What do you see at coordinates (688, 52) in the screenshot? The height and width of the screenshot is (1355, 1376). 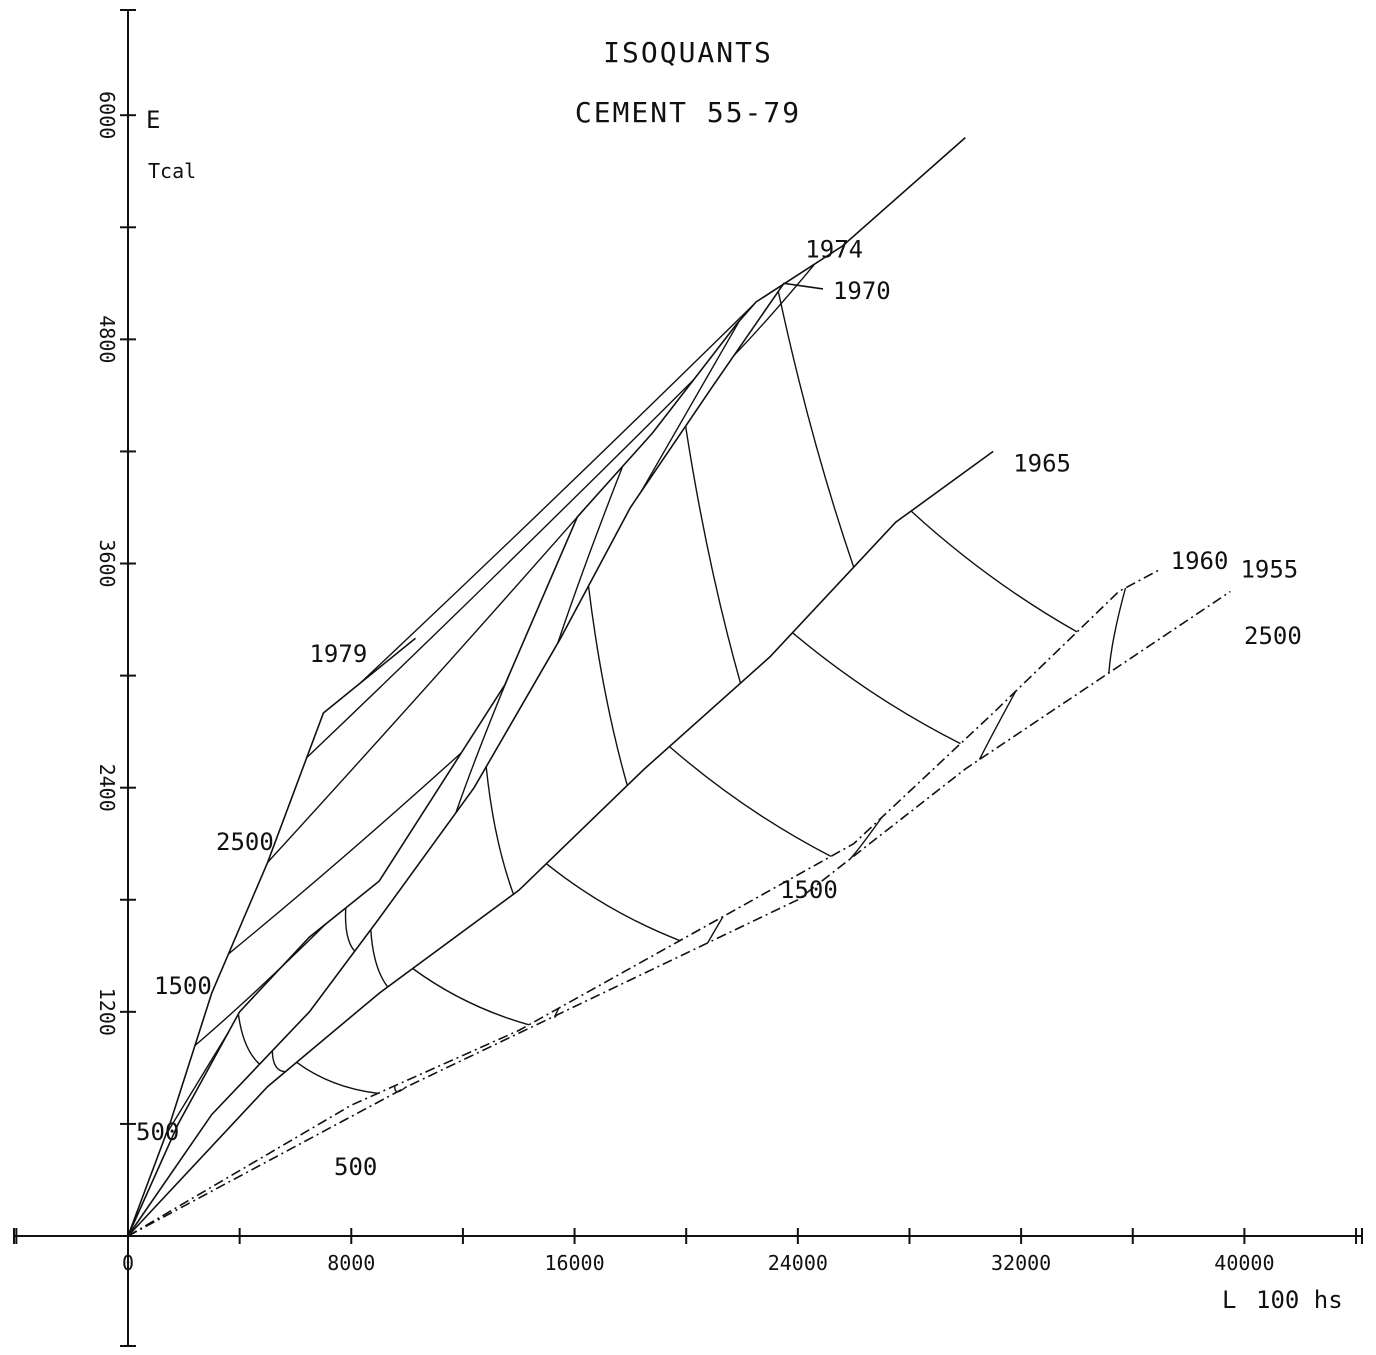 I see `chart-title: ISOQUANTS` at bounding box center [688, 52].